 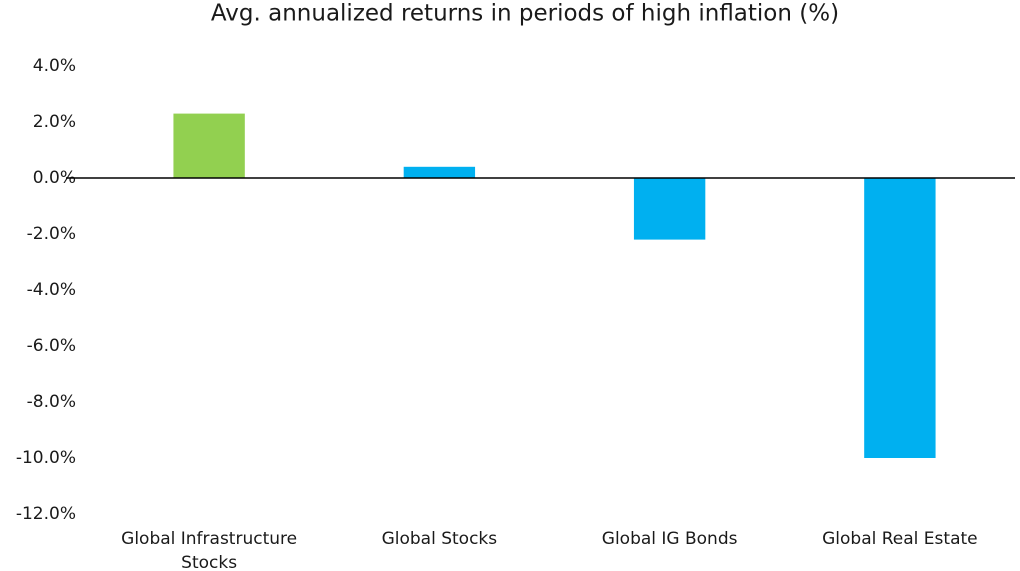 What do you see at coordinates (54, 66) in the screenshot?
I see `y-tick-label: 4.0%` at bounding box center [54, 66].